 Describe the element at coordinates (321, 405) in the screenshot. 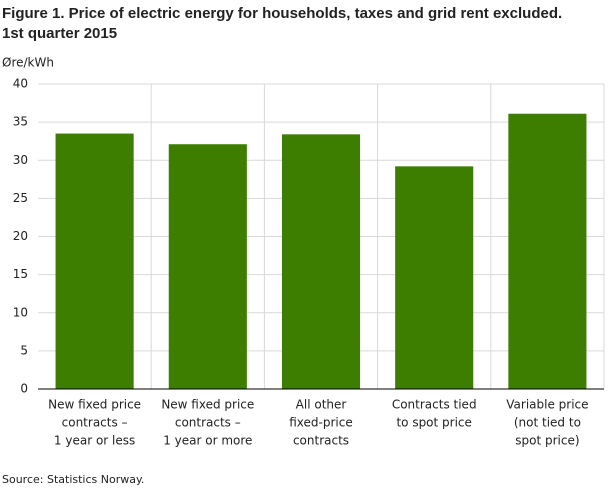

I see `x-tick-label: All other` at that location.